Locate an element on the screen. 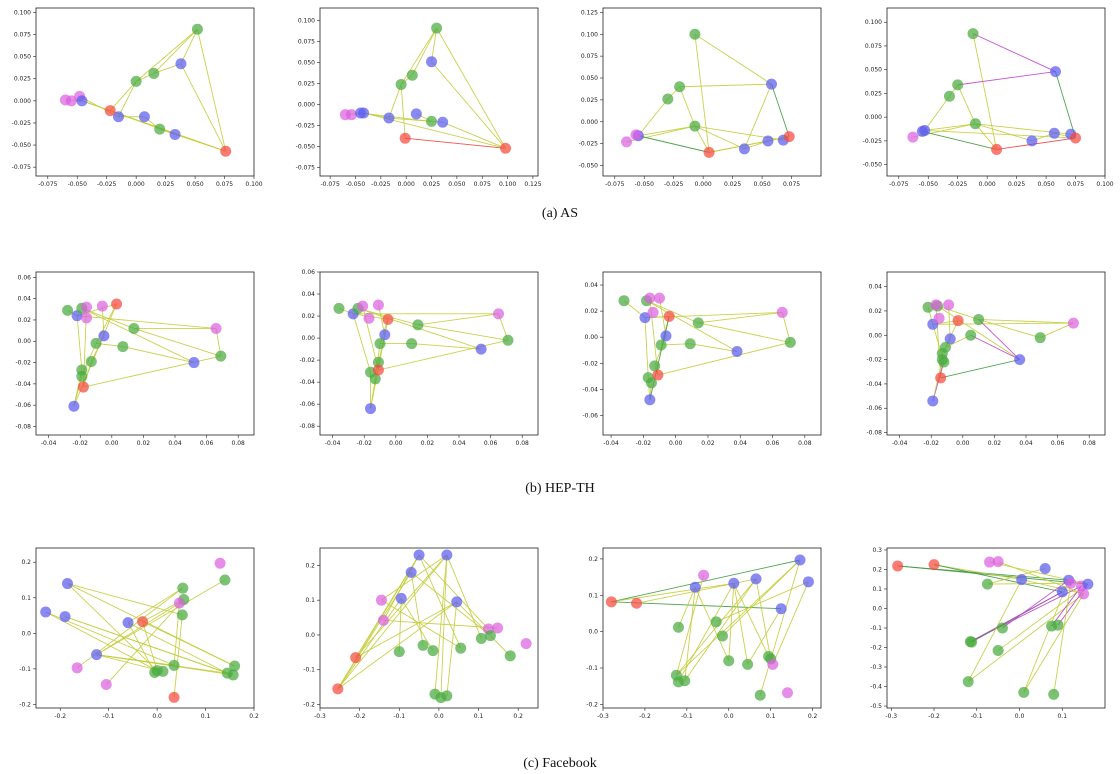 The image size is (1120, 774). caption-as: (a) AS is located at coordinates (560, 213).